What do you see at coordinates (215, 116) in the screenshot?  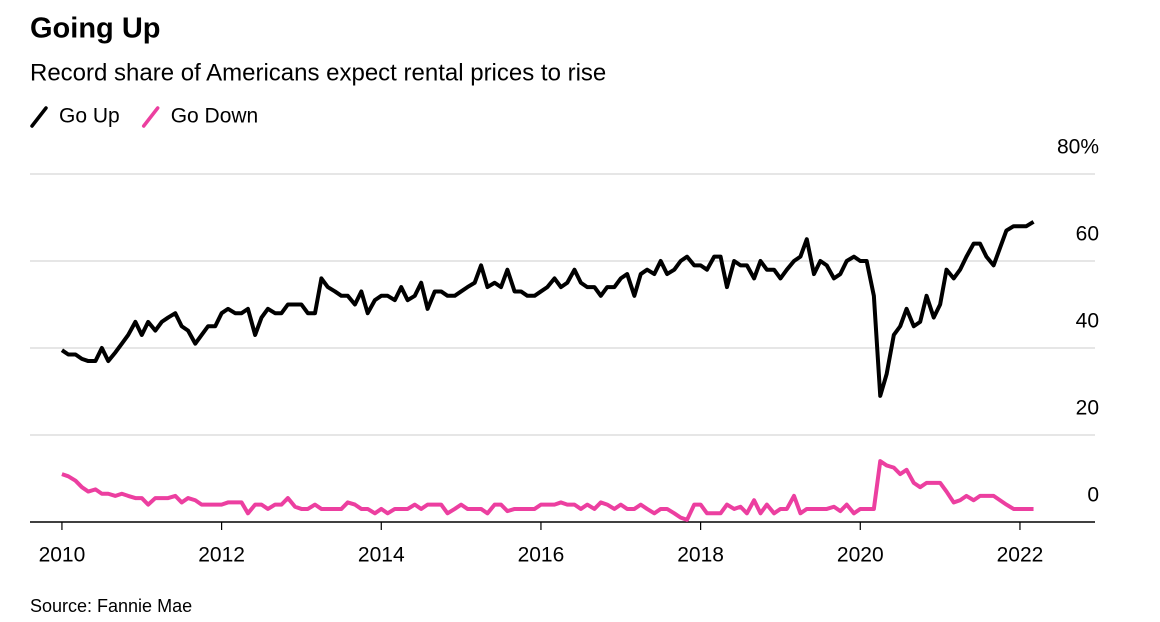 I see `legend-label: Go Down` at bounding box center [215, 116].